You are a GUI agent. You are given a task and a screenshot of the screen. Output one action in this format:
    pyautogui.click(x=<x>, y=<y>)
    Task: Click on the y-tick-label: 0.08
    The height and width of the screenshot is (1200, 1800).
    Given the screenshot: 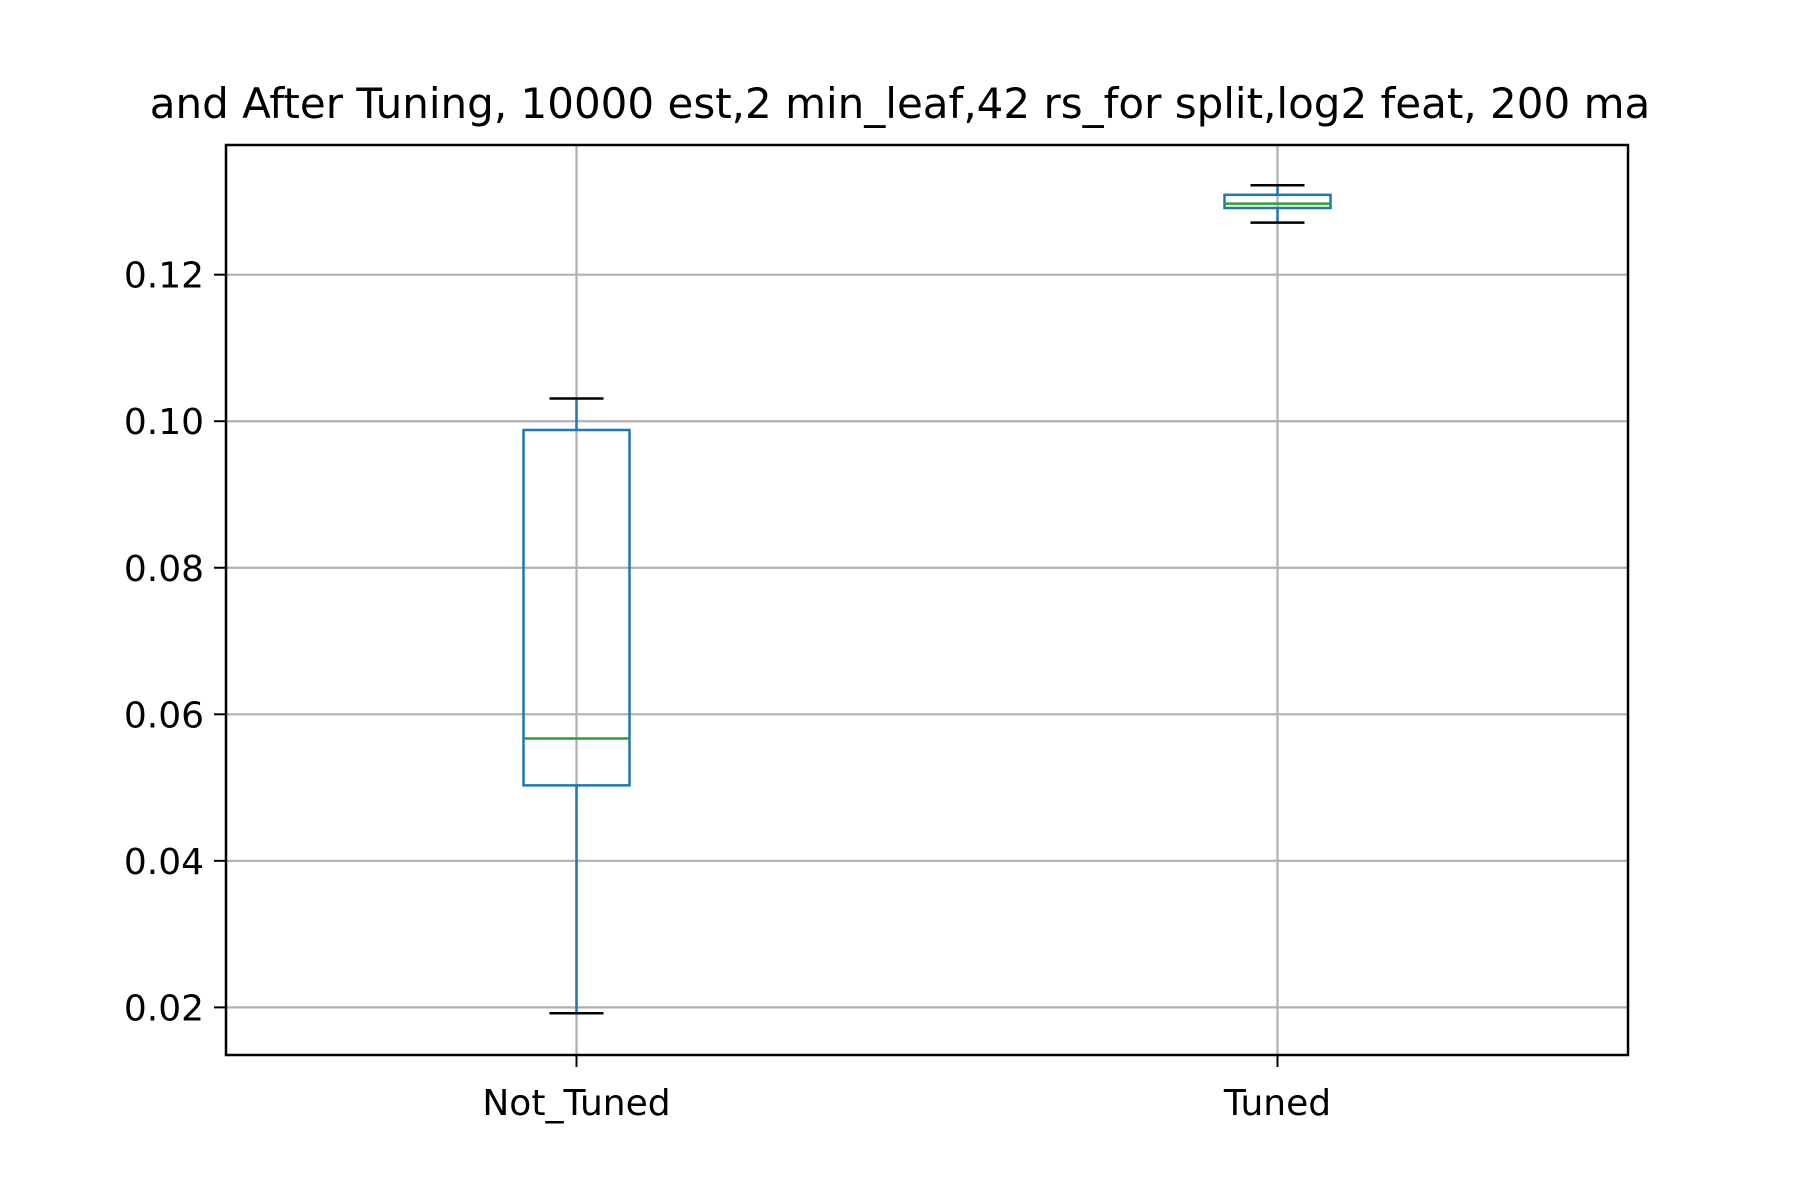 What is the action you would take?
    pyautogui.click(x=164, y=569)
    